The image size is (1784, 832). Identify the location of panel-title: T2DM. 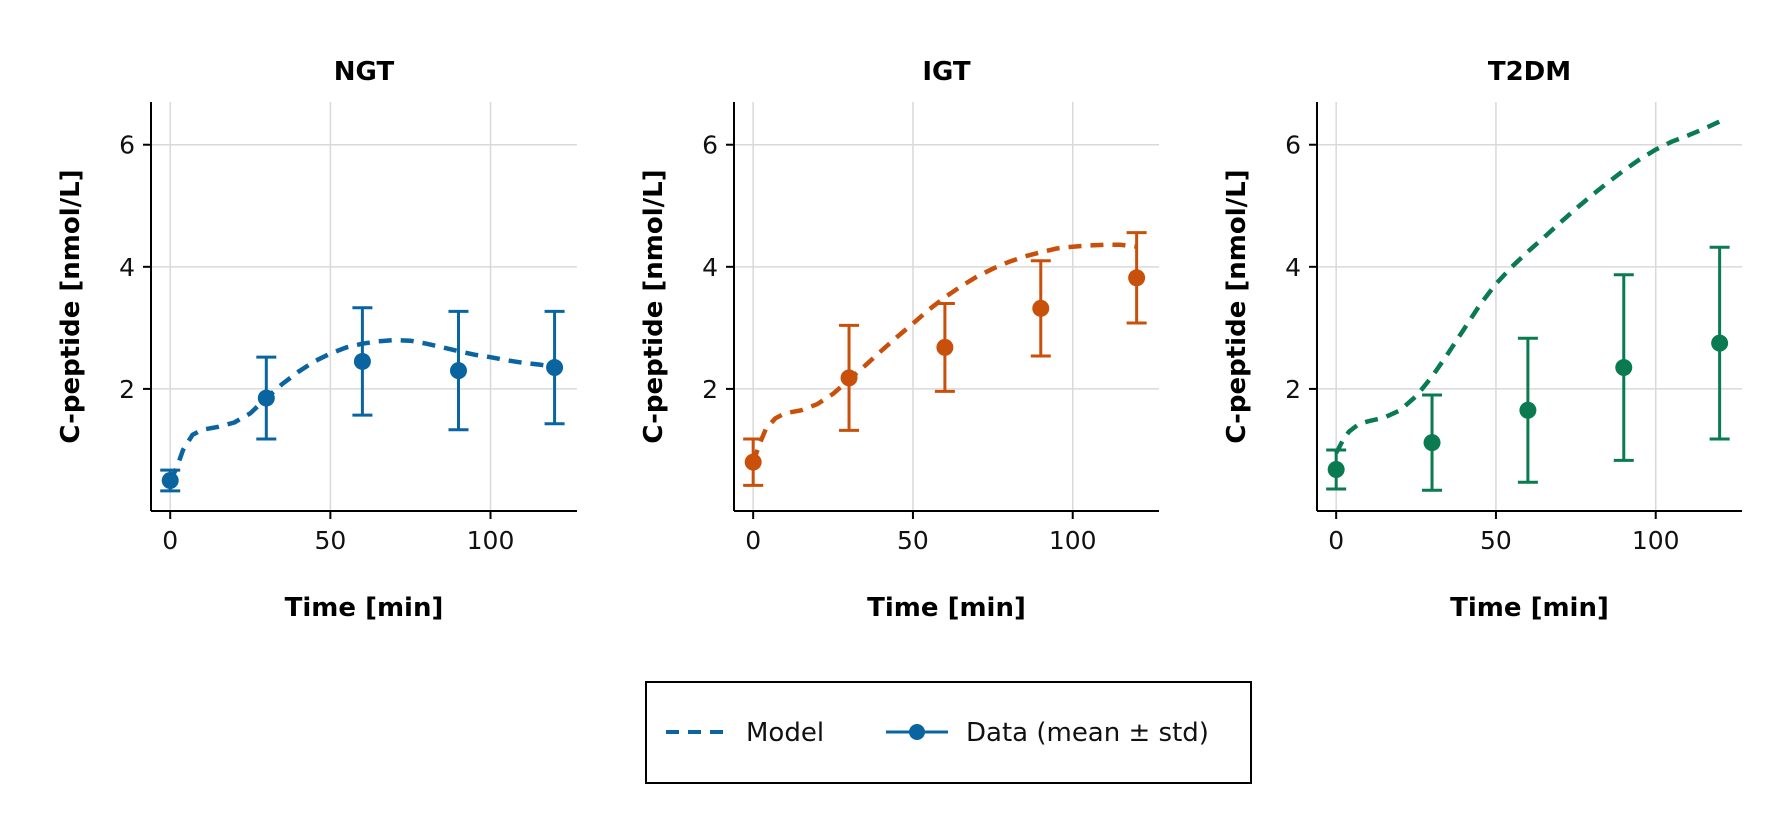
(1529, 72).